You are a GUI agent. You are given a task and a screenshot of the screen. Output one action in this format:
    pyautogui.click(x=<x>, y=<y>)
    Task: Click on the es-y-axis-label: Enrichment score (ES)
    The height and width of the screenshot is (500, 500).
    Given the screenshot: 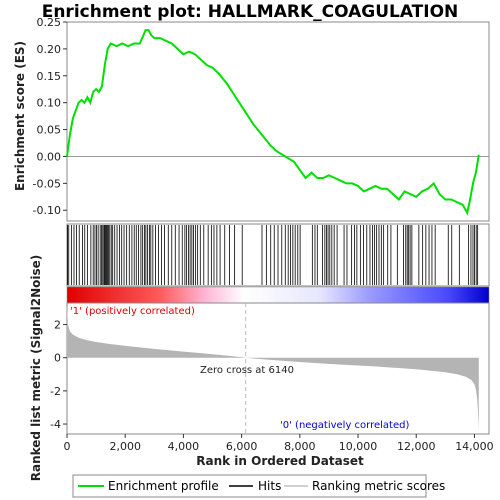 What is the action you would take?
    pyautogui.click(x=20, y=116)
    